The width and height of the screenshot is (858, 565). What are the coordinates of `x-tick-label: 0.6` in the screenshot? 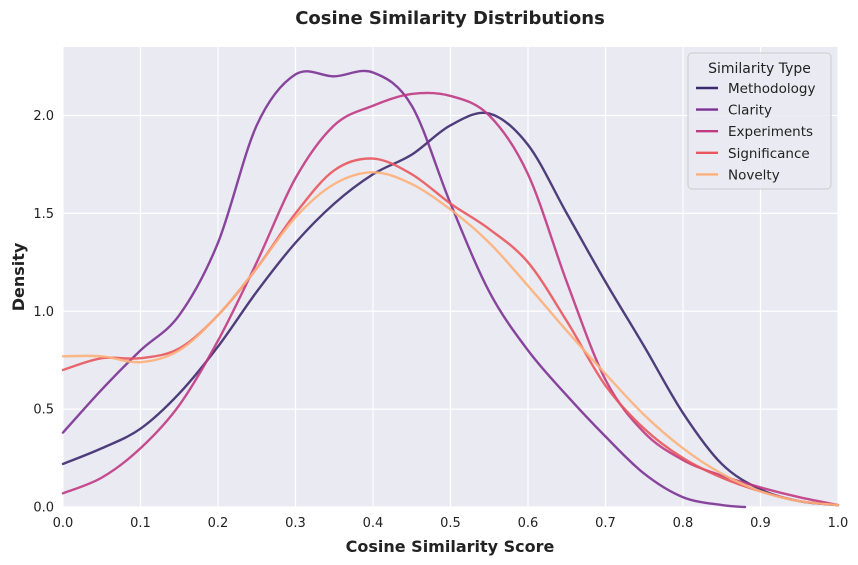 It's located at (528, 523).